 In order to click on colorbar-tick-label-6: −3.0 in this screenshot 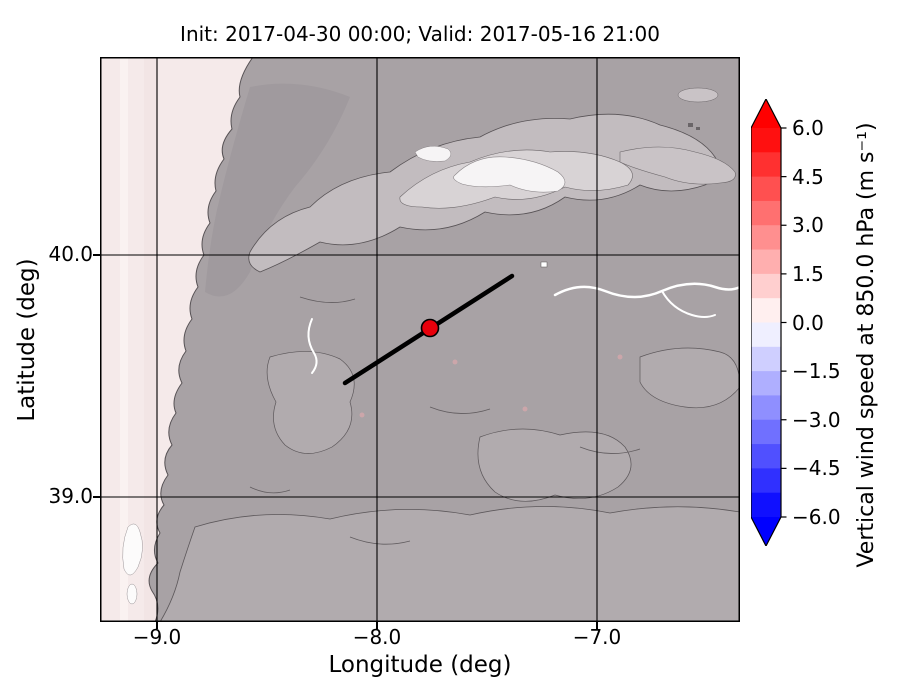, I will do `click(816, 419)`.